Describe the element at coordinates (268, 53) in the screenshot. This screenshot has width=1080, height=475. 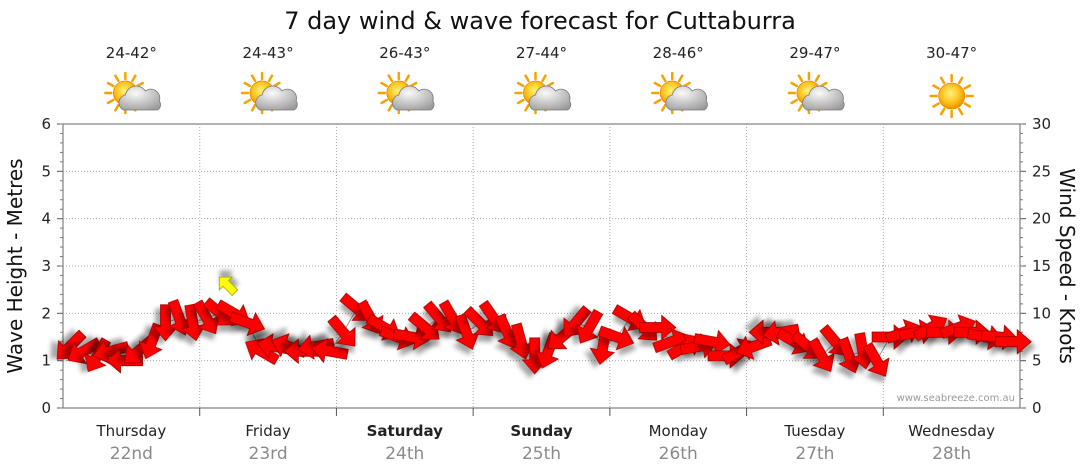
I see `temp-range-label: 24-43°` at that location.